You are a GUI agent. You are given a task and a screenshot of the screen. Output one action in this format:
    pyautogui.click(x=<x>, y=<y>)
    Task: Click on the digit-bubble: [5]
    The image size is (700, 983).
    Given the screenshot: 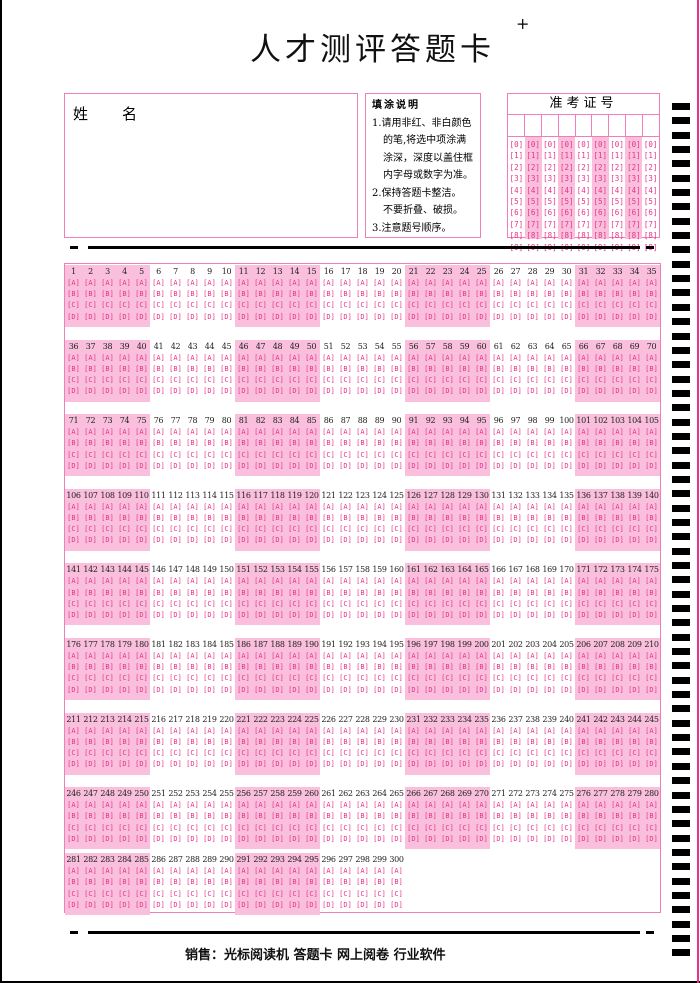 What is the action you would take?
    pyautogui.click(x=533, y=202)
    